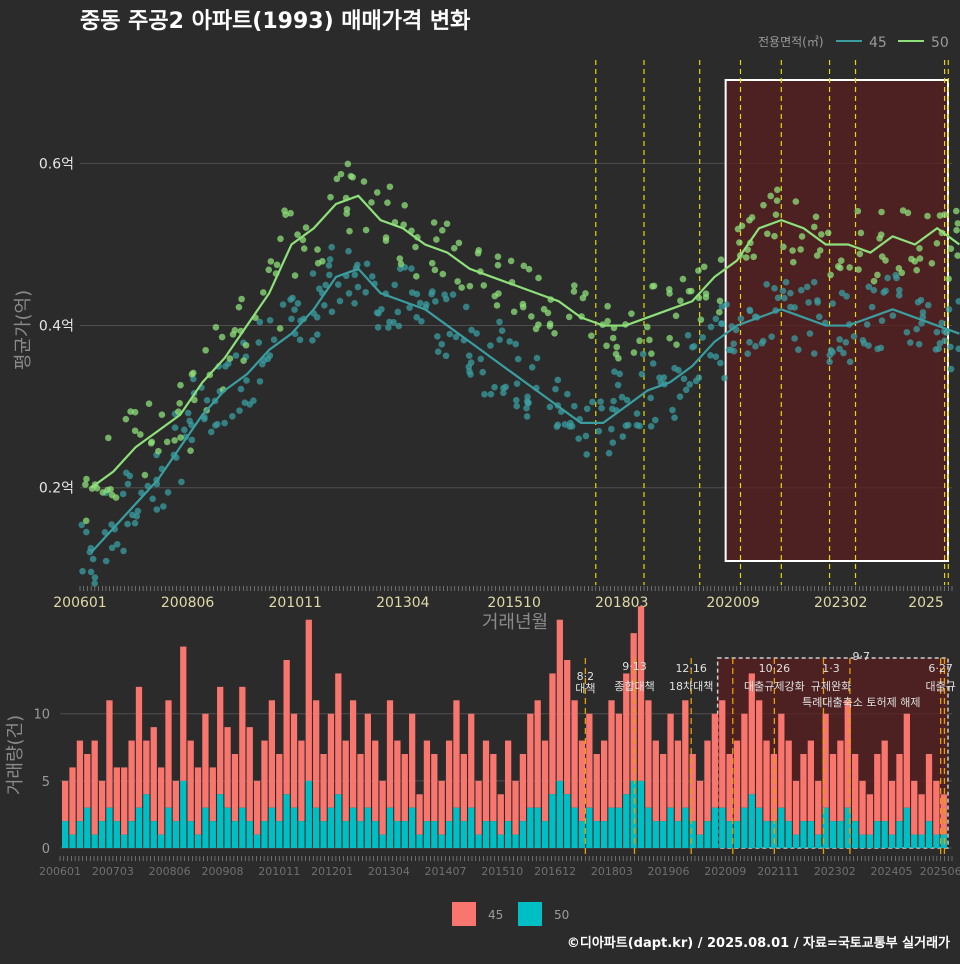  Describe the element at coordinates (495, 915) in the screenshot. I see `bottom-legend-label-45: 45` at that location.